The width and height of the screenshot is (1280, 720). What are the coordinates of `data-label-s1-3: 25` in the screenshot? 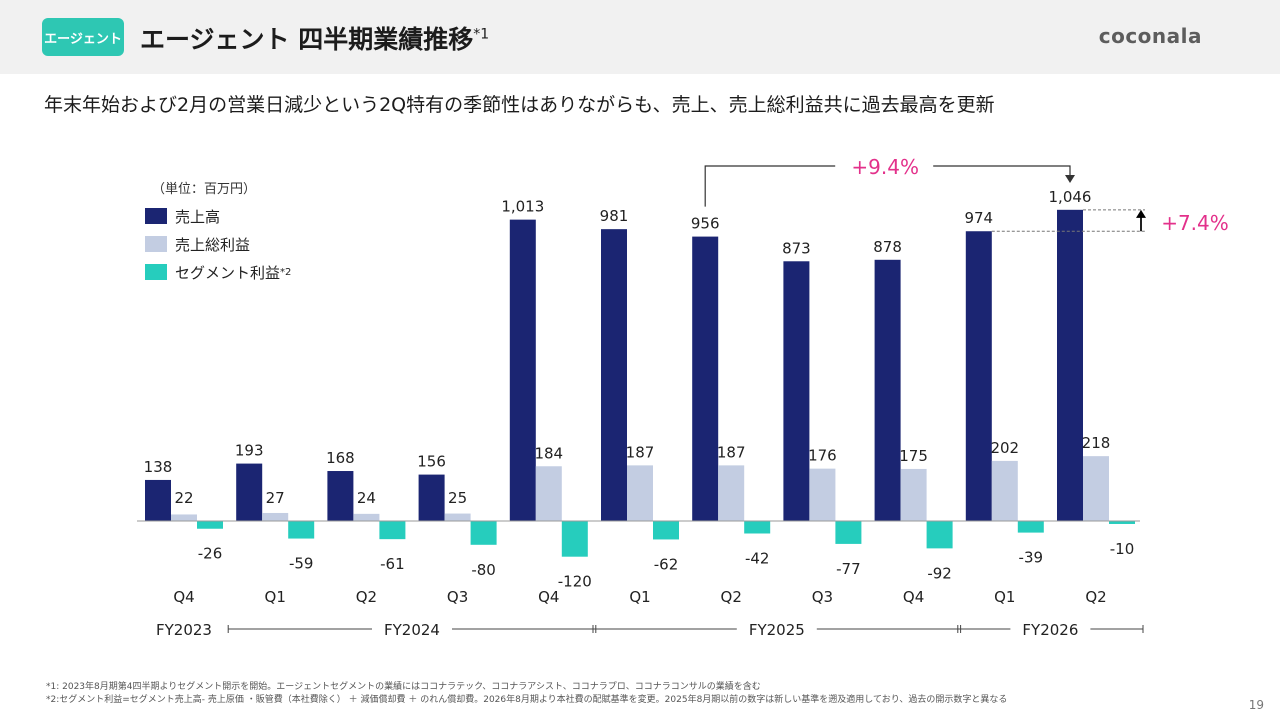 It's located at (457, 498).